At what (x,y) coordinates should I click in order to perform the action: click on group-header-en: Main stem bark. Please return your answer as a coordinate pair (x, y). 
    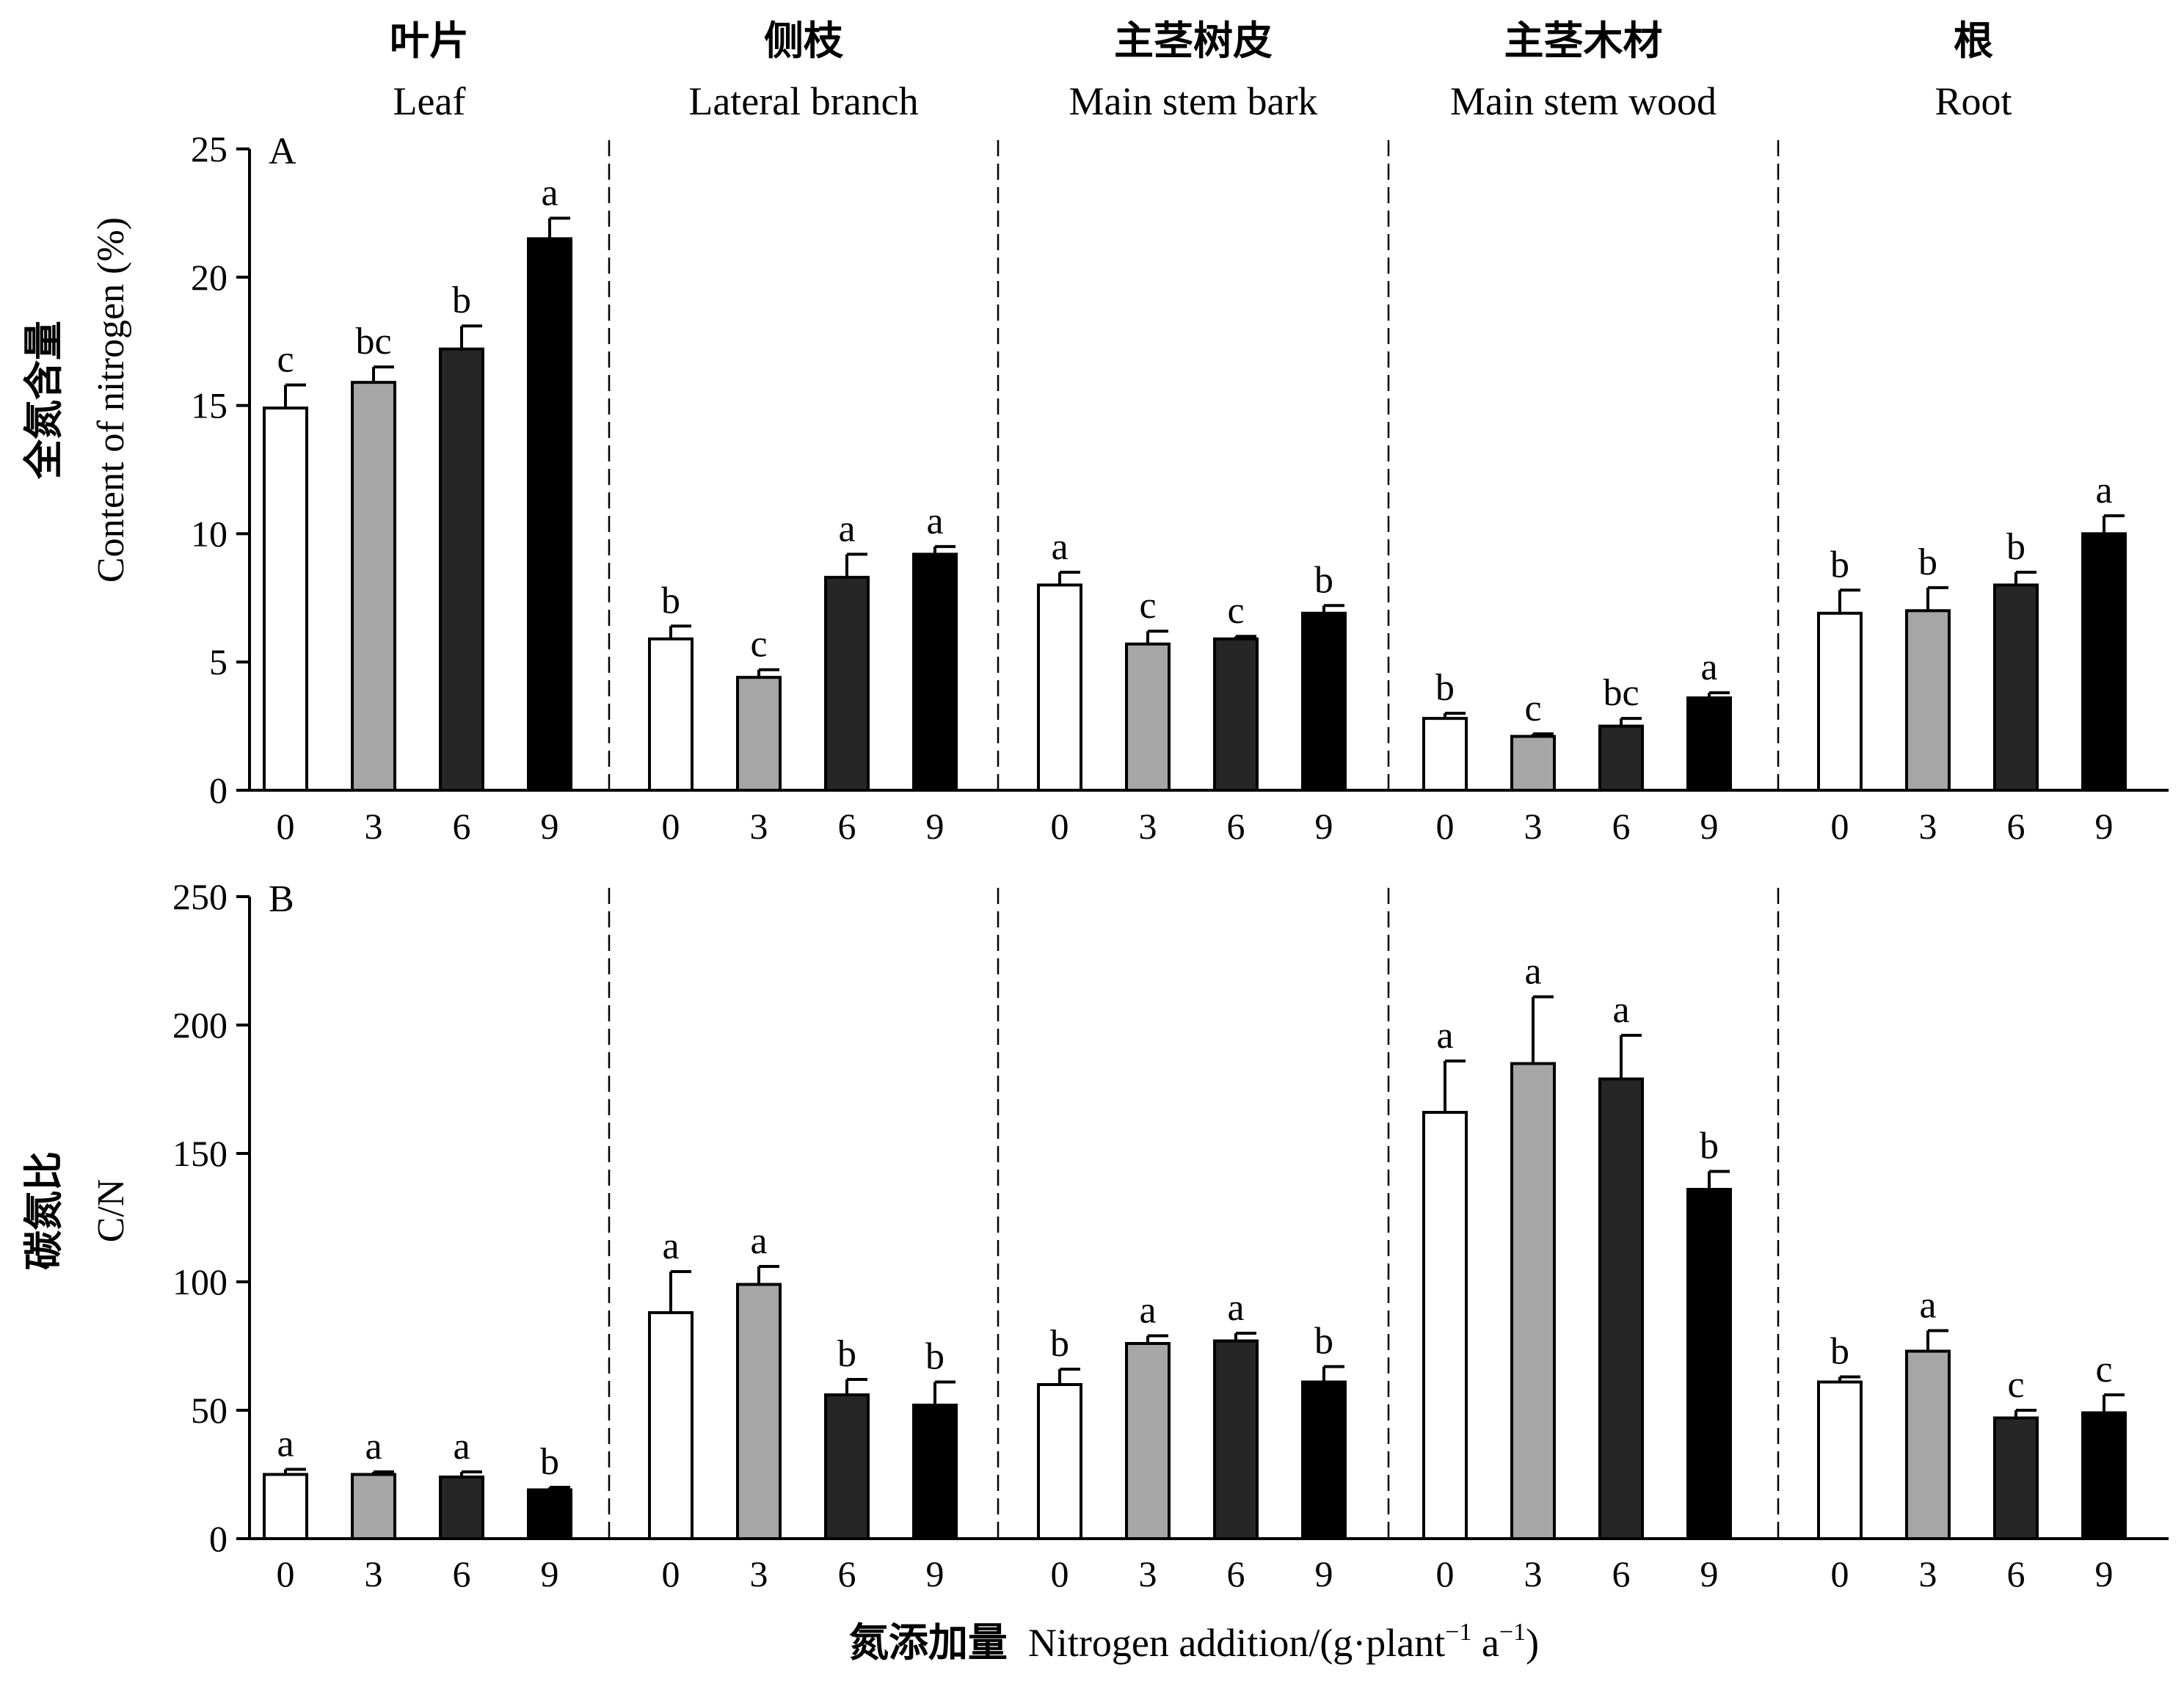
    Looking at the image, I should click on (1193, 101).